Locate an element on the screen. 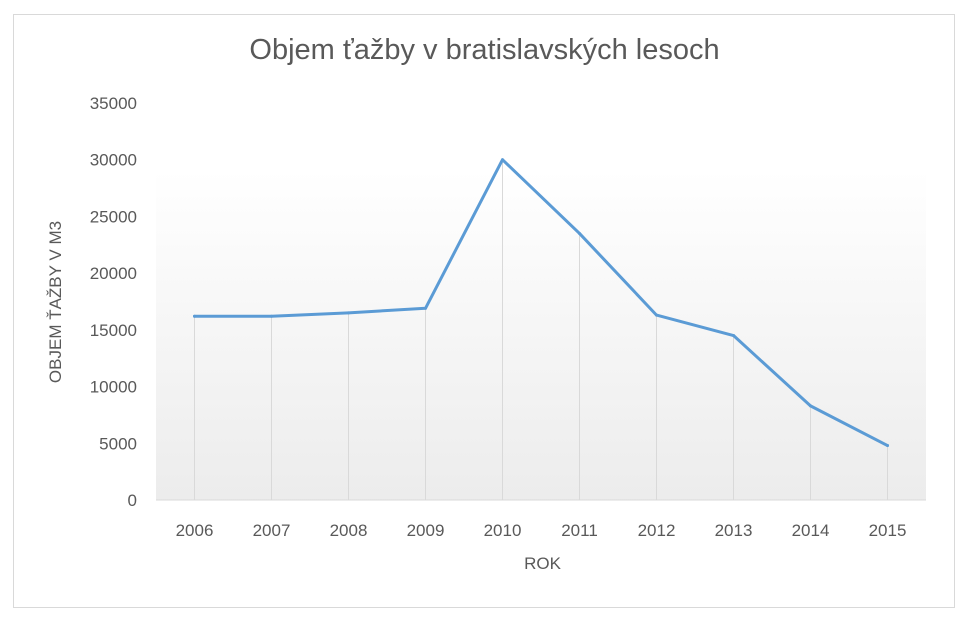  y-tick-label: 0 is located at coordinates (132, 500).